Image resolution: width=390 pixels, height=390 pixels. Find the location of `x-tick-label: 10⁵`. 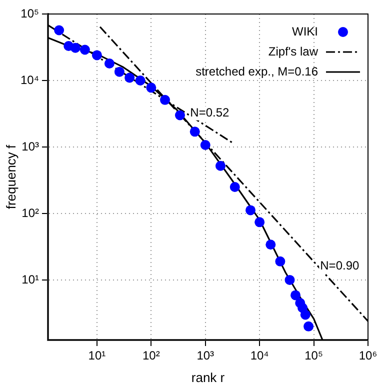

x-tick-label: 10⁵ is located at coordinates (313, 355).